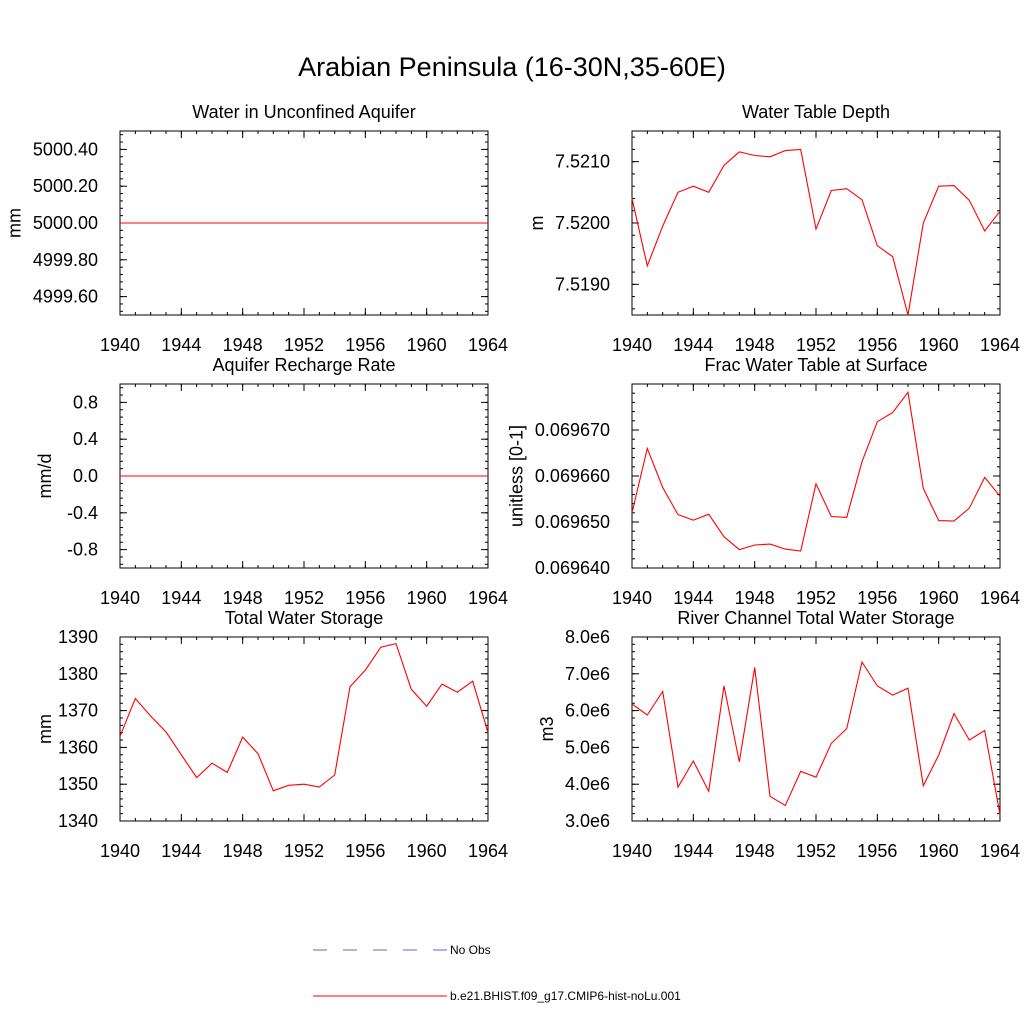 The height and width of the screenshot is (1024, 1024). I want to click on legend-label: No Obs, so click(470, 950).